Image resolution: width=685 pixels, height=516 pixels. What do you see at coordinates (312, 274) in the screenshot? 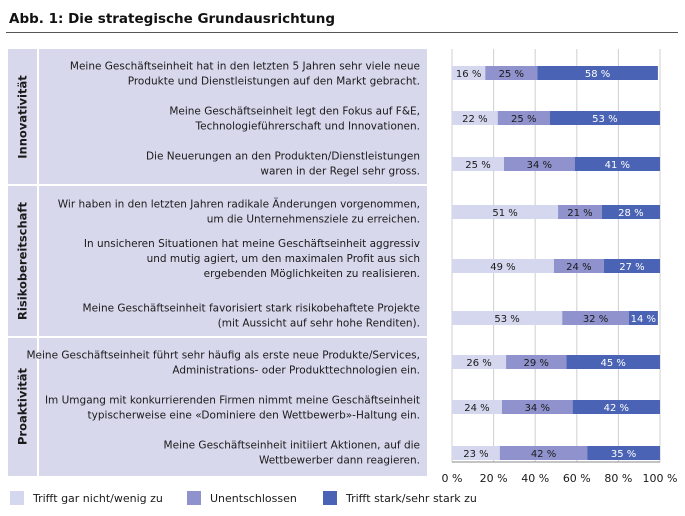
I see `category-label-line: ergebenden Möglichkeiten zu realisieren.` at bounding box center [312, 274].